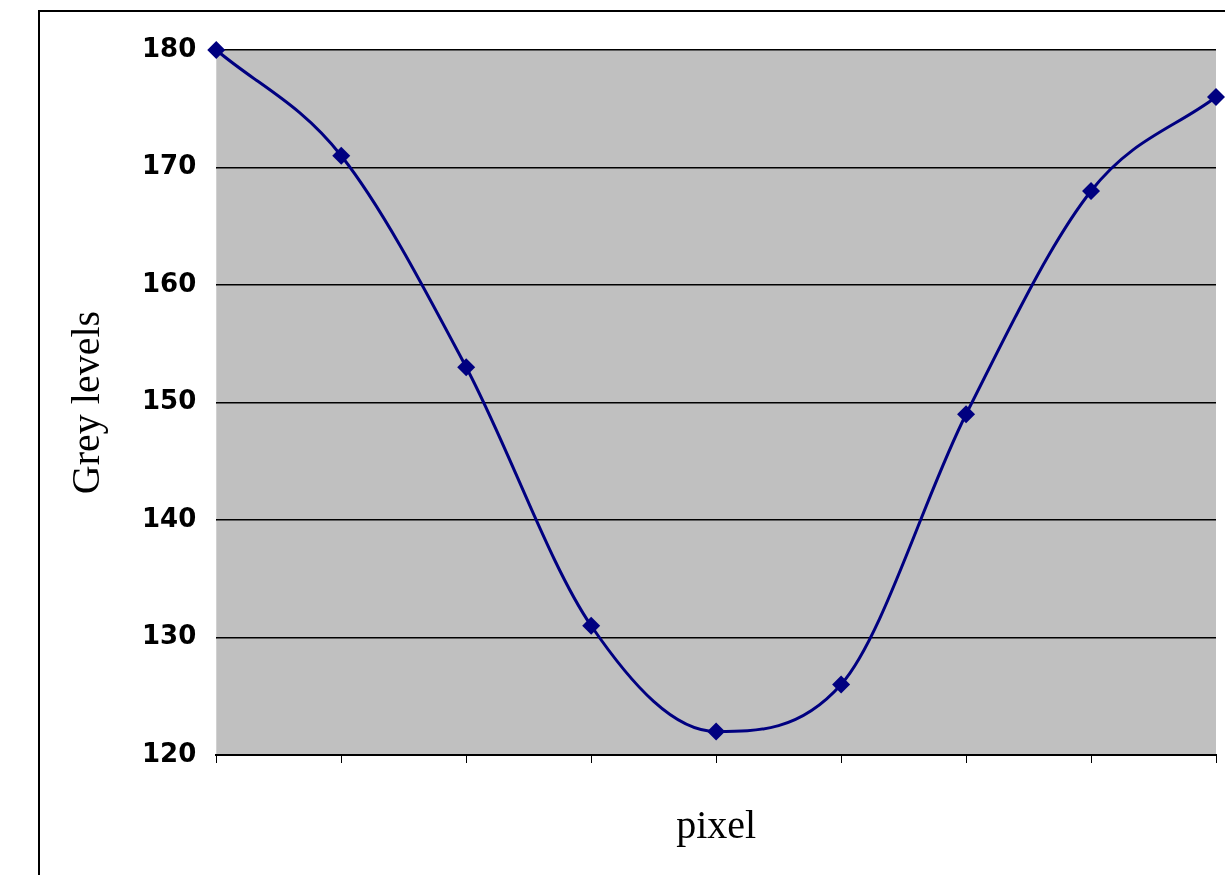  What do you see at coordinates (169, 517) in the screenshot?
I see `y-tick-label: 140` at bounding box center [169, 517].